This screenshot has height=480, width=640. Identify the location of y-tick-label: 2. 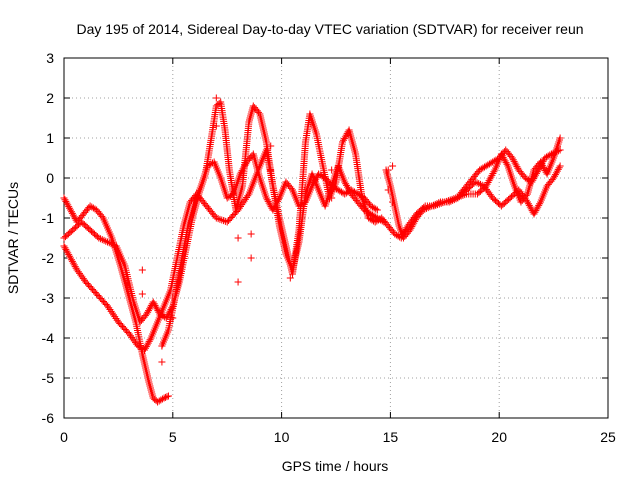
(50, 98).